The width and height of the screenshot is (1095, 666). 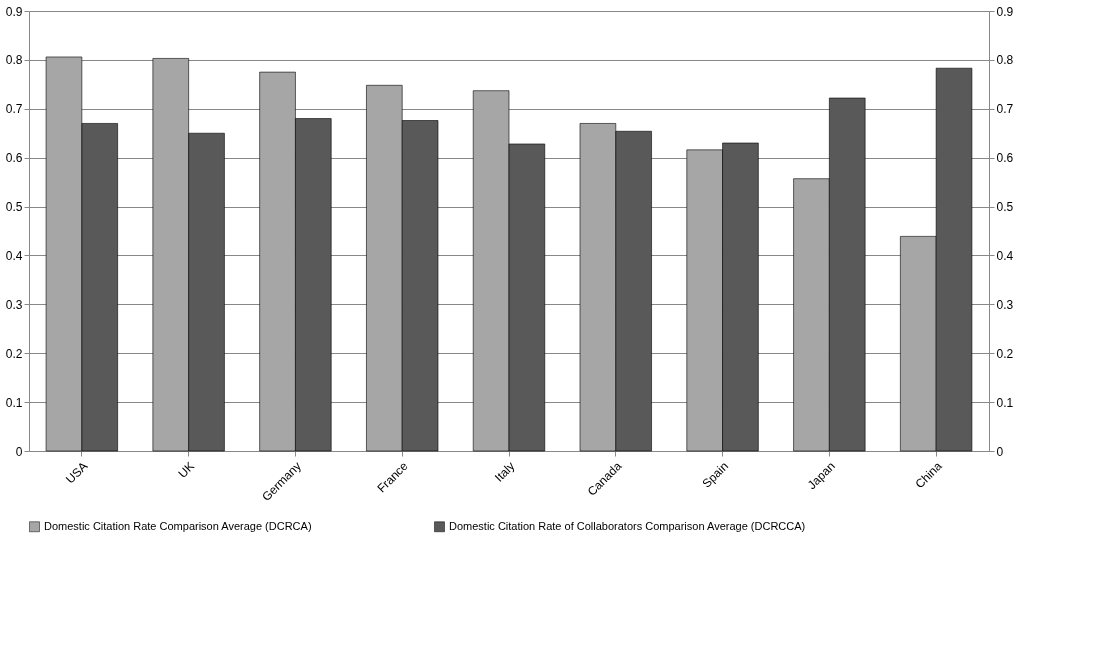 What do you see at coordinates (14, 109) in the screenshot?
I see `y-tick-label: 0.7` at bounding box center [14, 109].